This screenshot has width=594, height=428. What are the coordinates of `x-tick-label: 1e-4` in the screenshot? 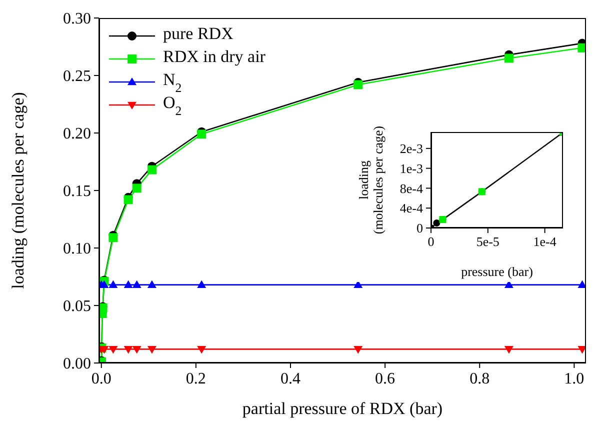 It's located at (545, 242).